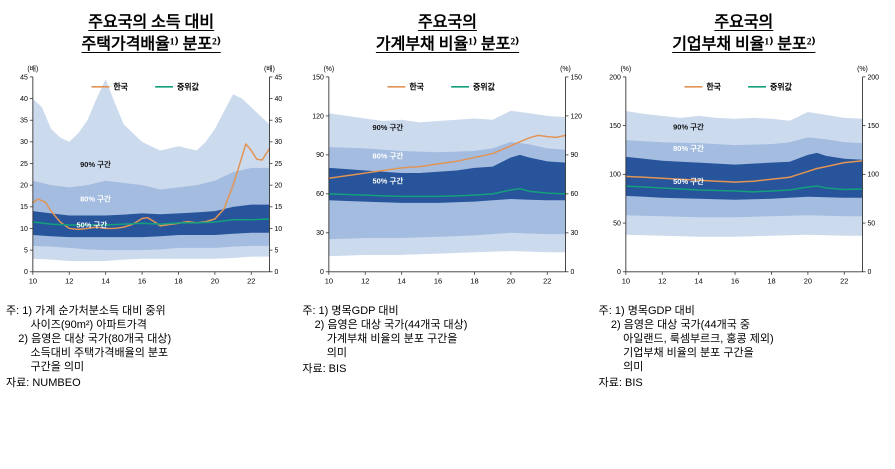 Image resolution: width=895 pixels, height=469 pixels. Describe the element at coordinates (278, 77) in the screenshot. I see `y-tick-label-right: 45` at that location.